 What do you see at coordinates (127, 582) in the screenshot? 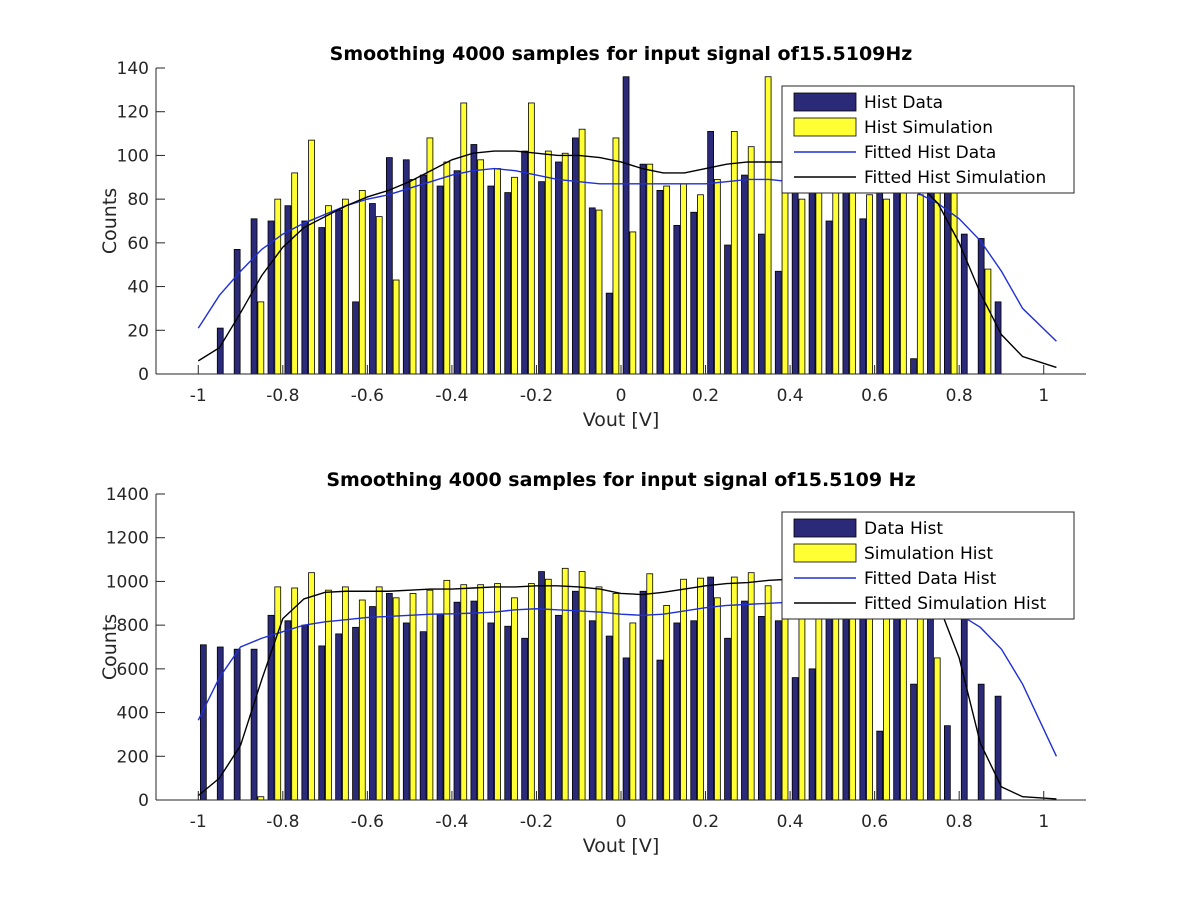
I see `y-tick-label: 1000` at bounding box center [127, 582].